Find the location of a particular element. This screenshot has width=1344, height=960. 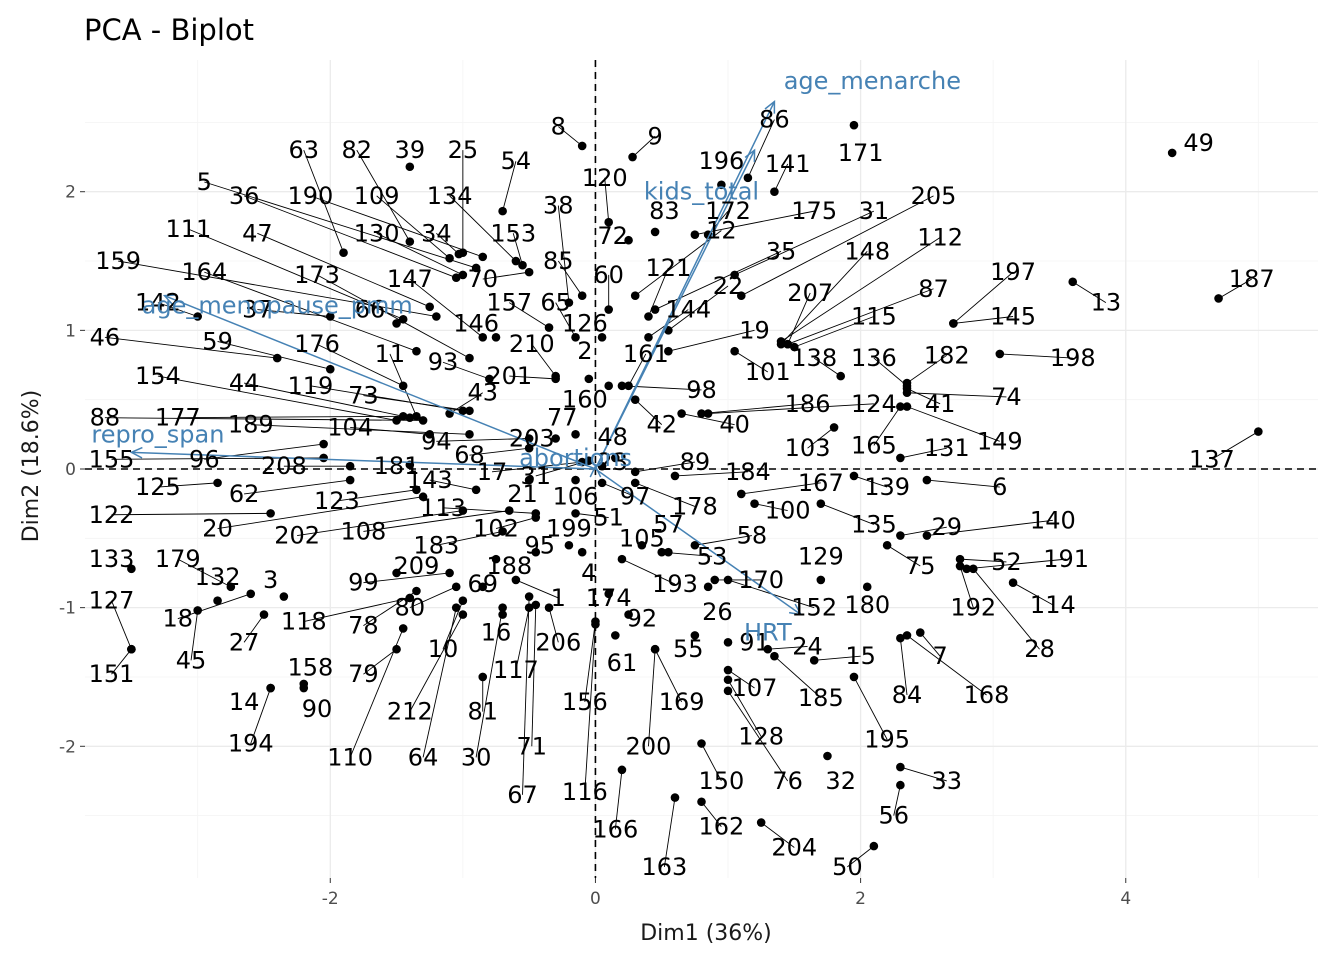

observation-label: 125 is located at coordinates (158, 487).